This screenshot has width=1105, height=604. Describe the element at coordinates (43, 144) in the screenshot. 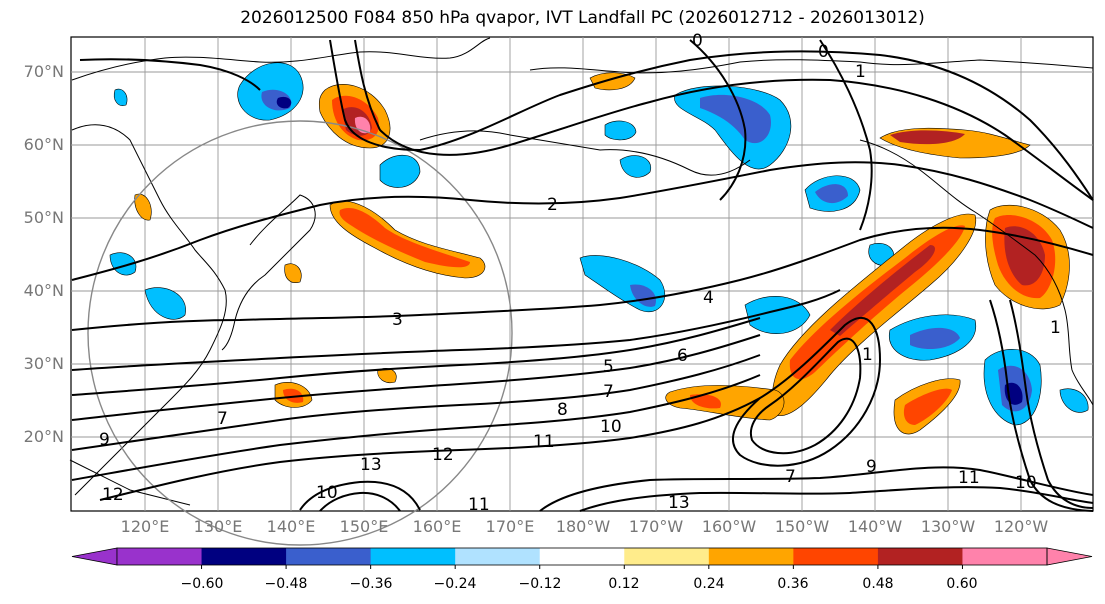

I see `lat-label: 60°N` at that location.